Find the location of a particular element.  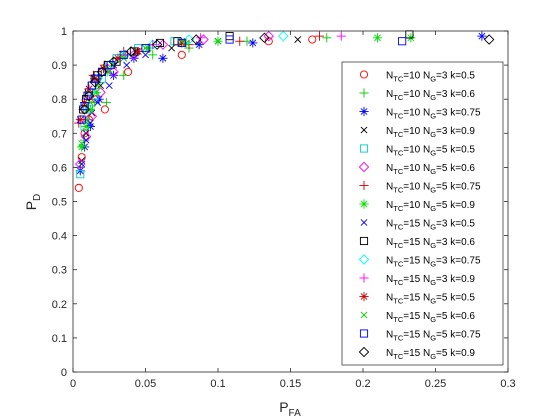

x-tick-label: 0.05 is located at coordinates (145, 384).